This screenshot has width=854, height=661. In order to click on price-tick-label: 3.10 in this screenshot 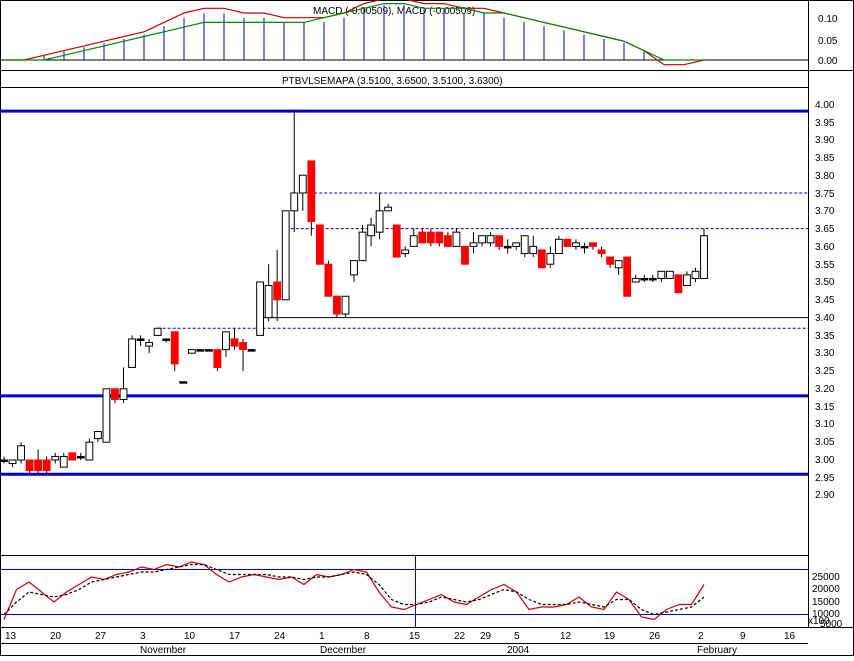, I will do `click(825, 424)`.